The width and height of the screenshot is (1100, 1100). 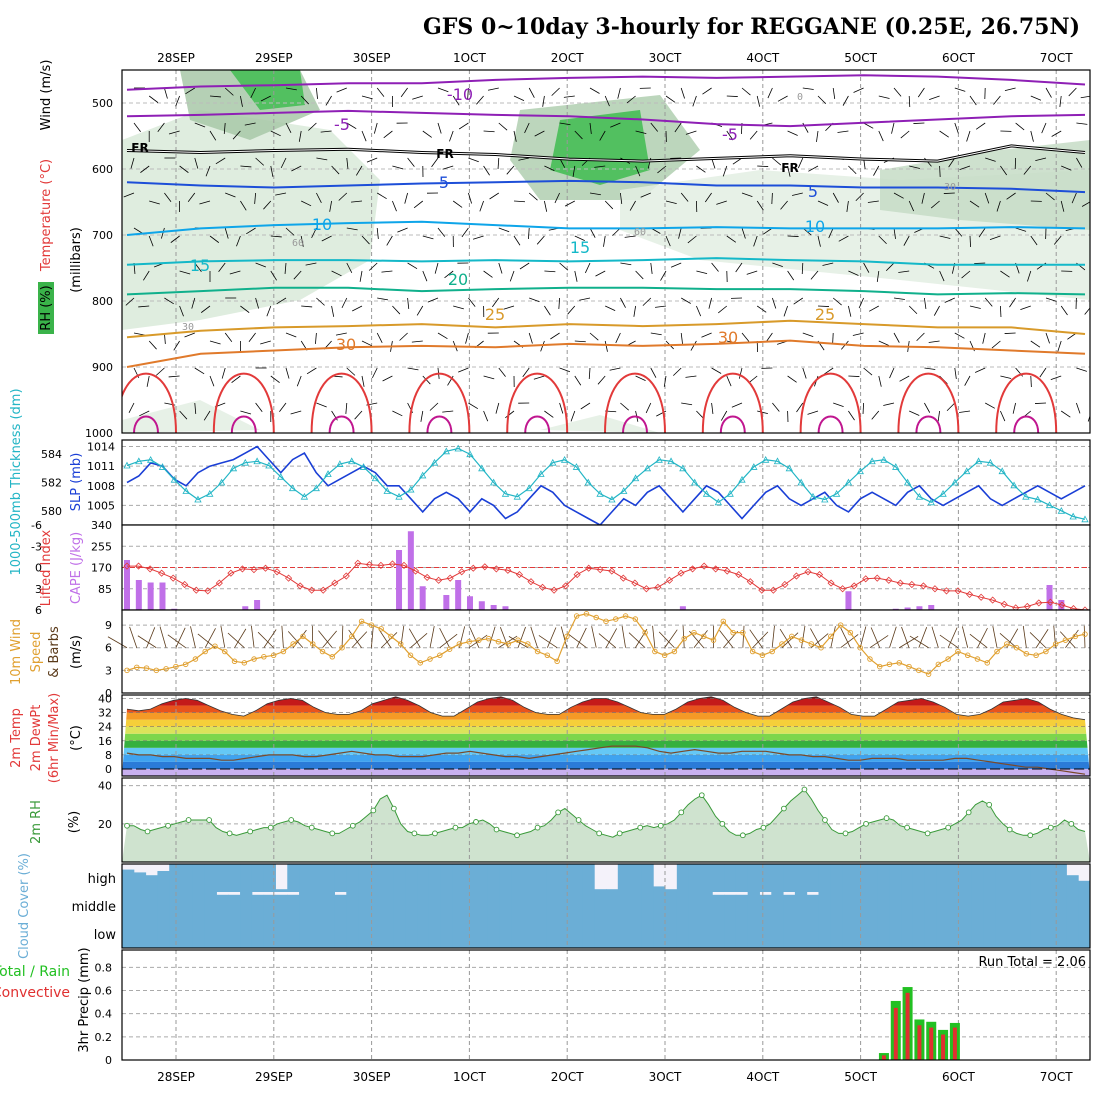 I want to click on top-date-label: 2OCT, so click(x=567, y=58).